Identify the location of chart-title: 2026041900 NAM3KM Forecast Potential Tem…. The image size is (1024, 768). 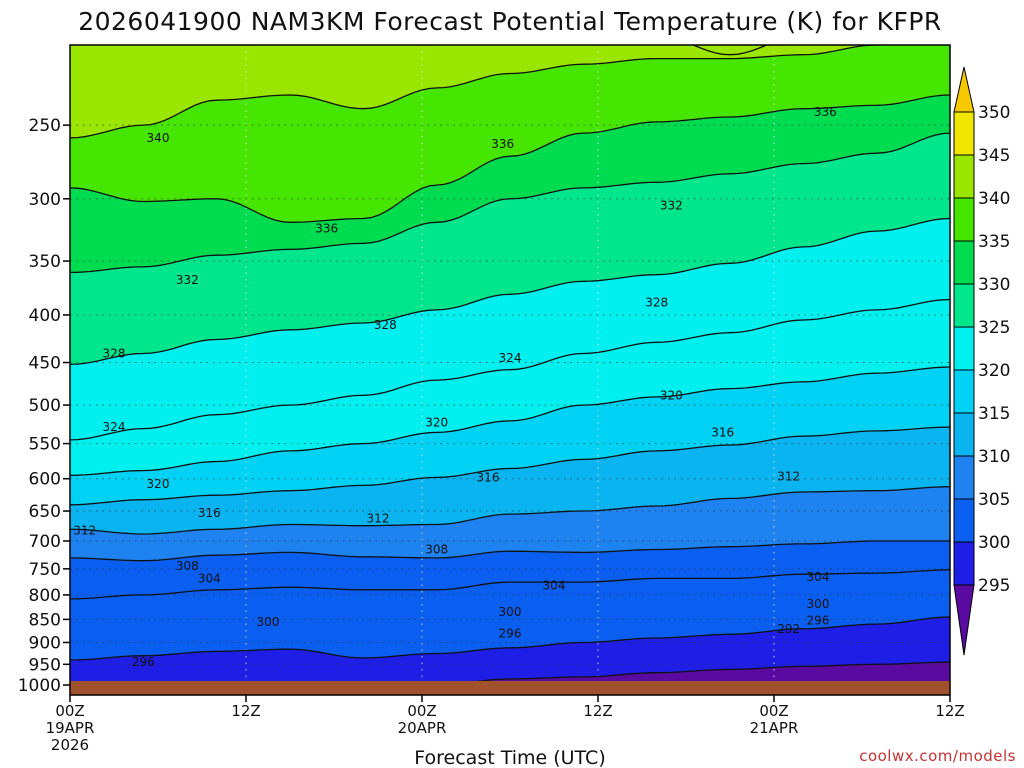
(510, 21).